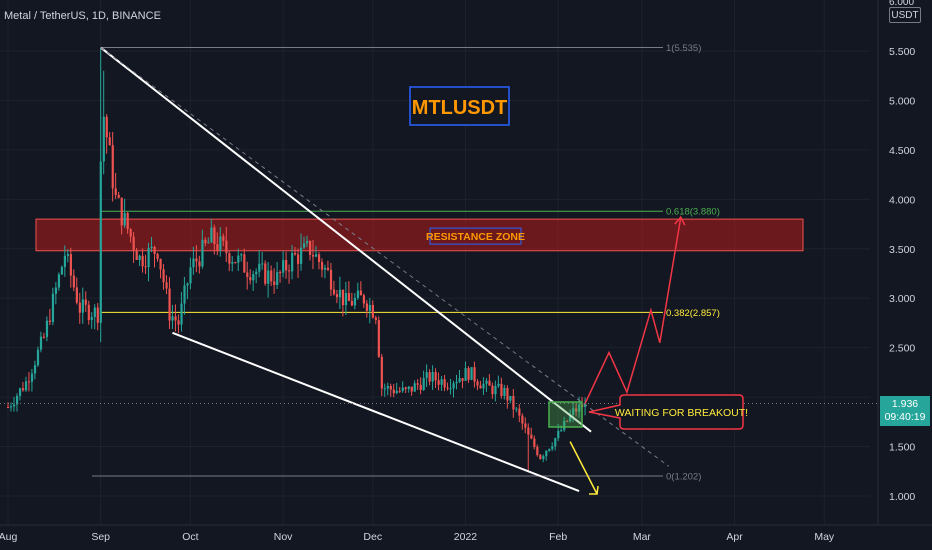 The width and height of the screenshot is (932, 550). What do you see at coordinates (683, 477) in the screenshot?
I see `fib-level-0-label: 0(1.202)` at bounding box center [683, 477].